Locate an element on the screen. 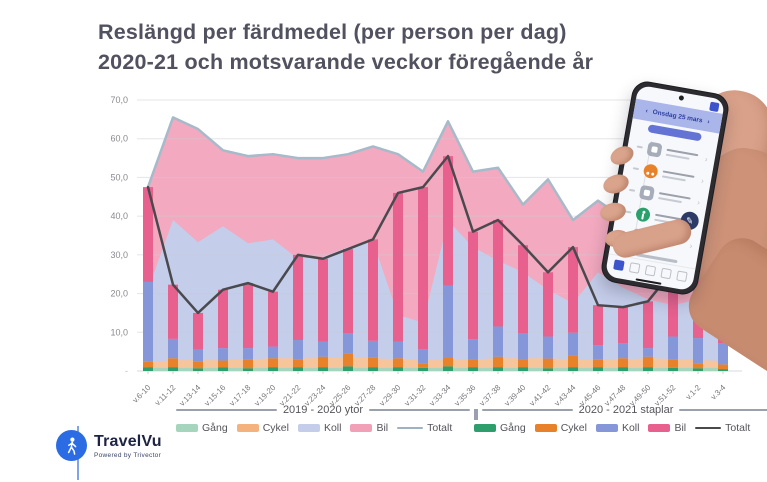 The image size is (767, 482). legend-group-label: 2020 - 2021 staplar is located at coordinates (626, 409).